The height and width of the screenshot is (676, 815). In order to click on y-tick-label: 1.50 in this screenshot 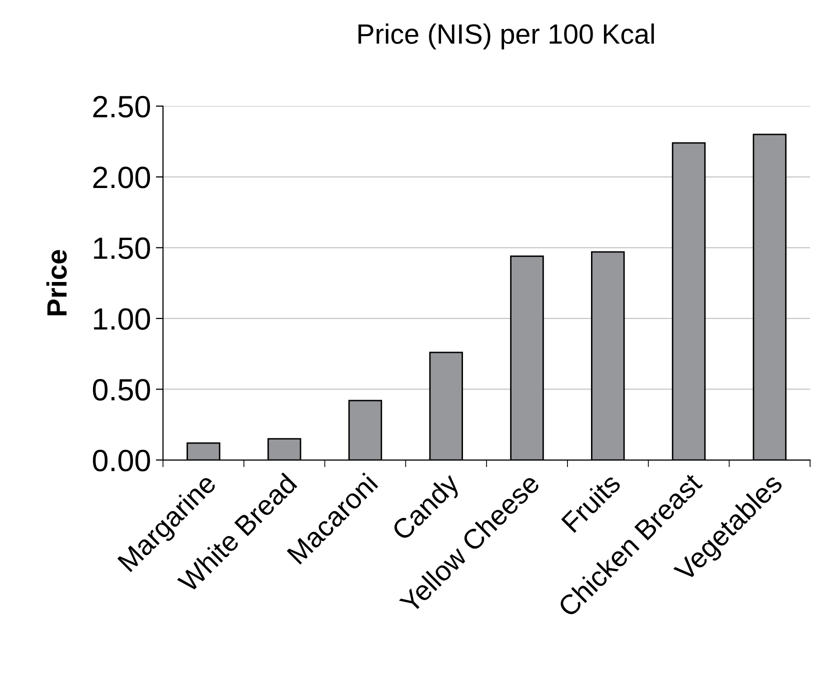, I will do `click(122, 248)`.